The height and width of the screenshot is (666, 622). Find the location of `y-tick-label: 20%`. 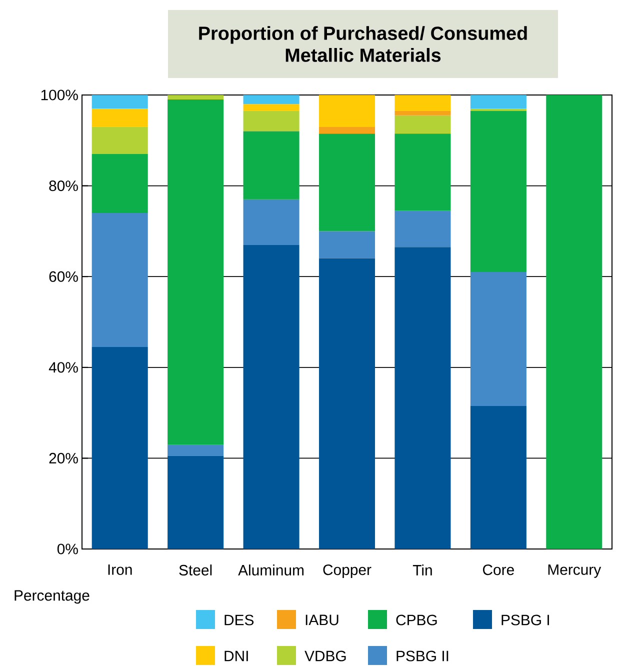

y-tick-label: 20% is located at coordinates (63, 458).